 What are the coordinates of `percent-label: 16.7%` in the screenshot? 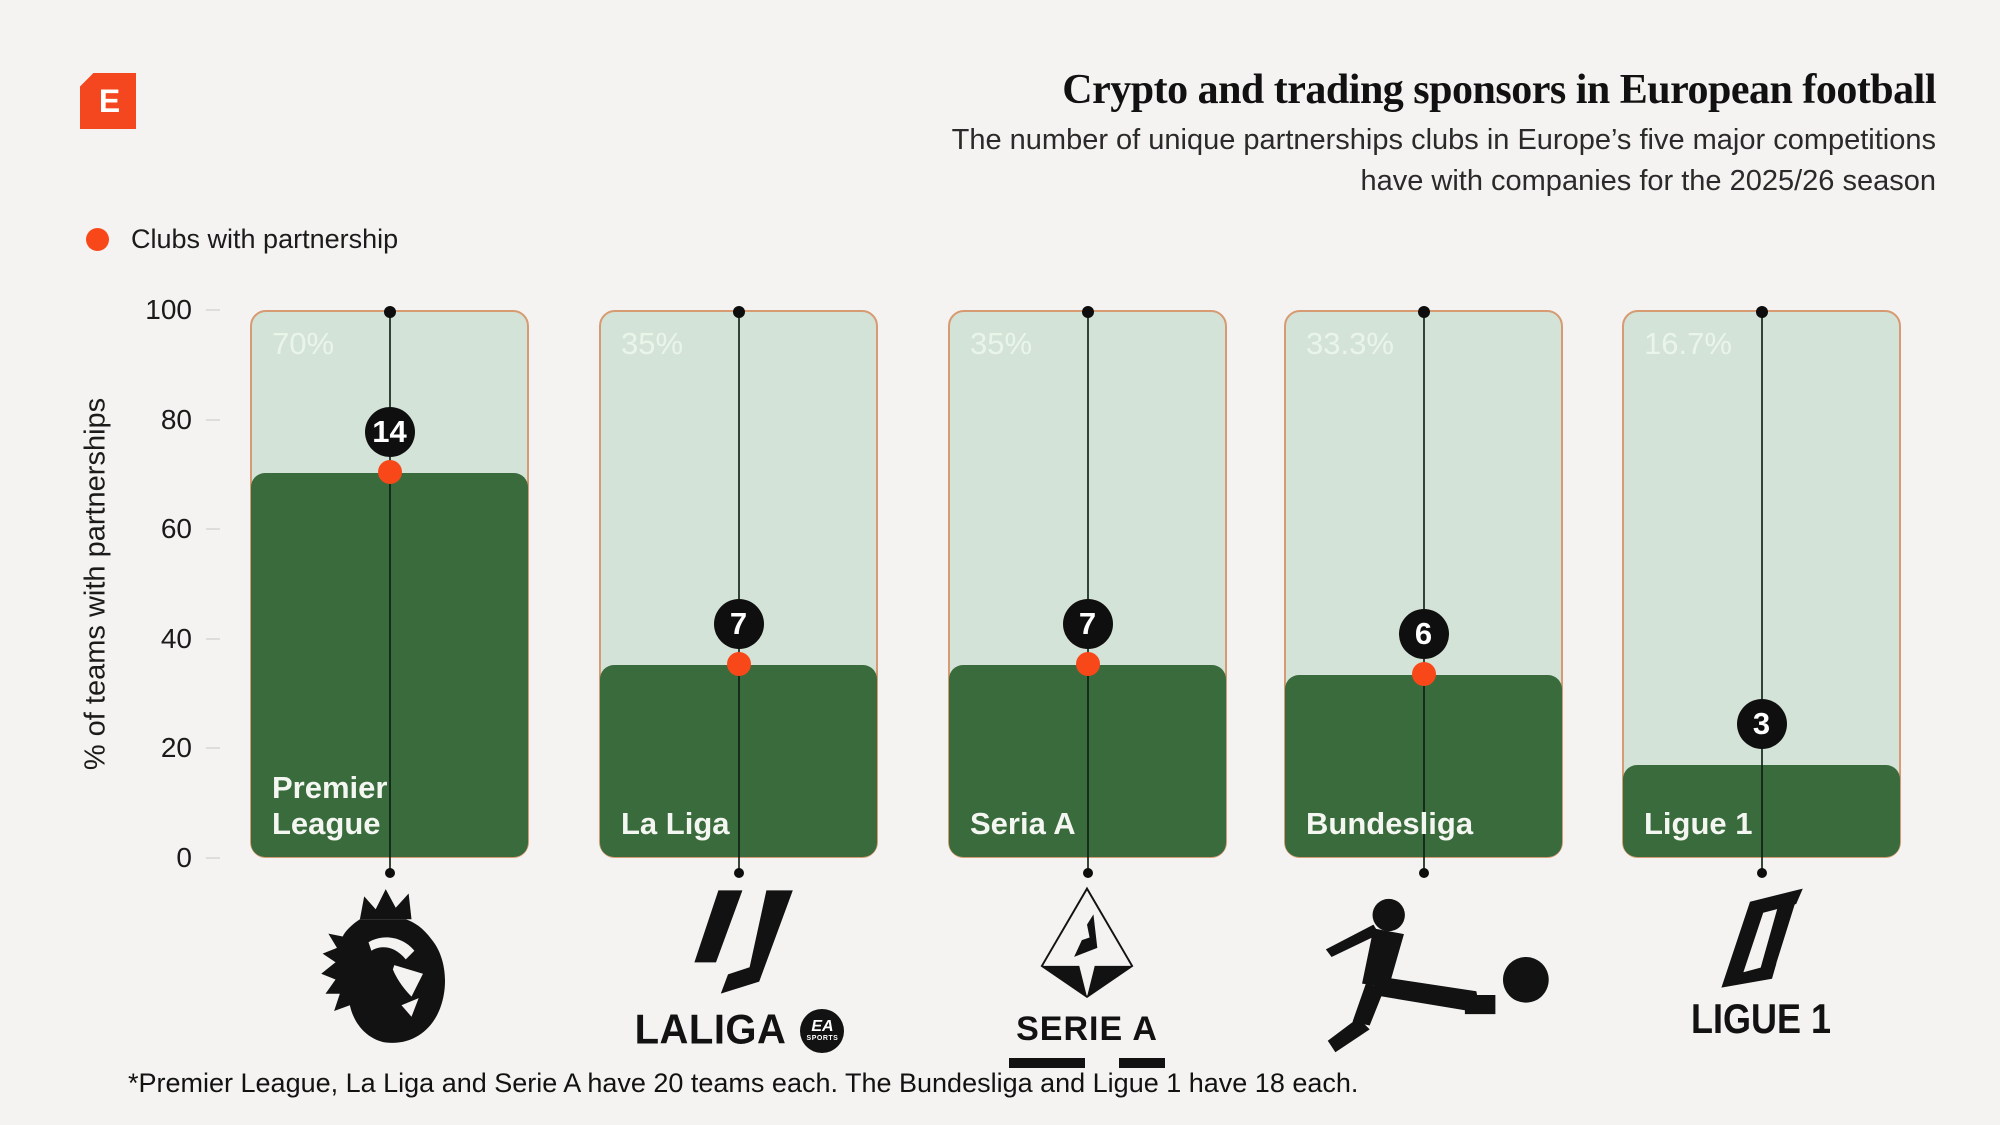 It's located at (1688, 343).